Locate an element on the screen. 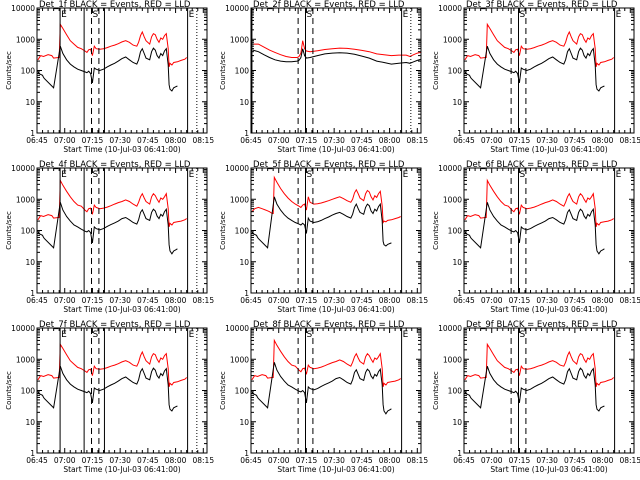  panel-title: Det_1f BLACK = Events, RED = LLD is located at coordinates (115, 5).